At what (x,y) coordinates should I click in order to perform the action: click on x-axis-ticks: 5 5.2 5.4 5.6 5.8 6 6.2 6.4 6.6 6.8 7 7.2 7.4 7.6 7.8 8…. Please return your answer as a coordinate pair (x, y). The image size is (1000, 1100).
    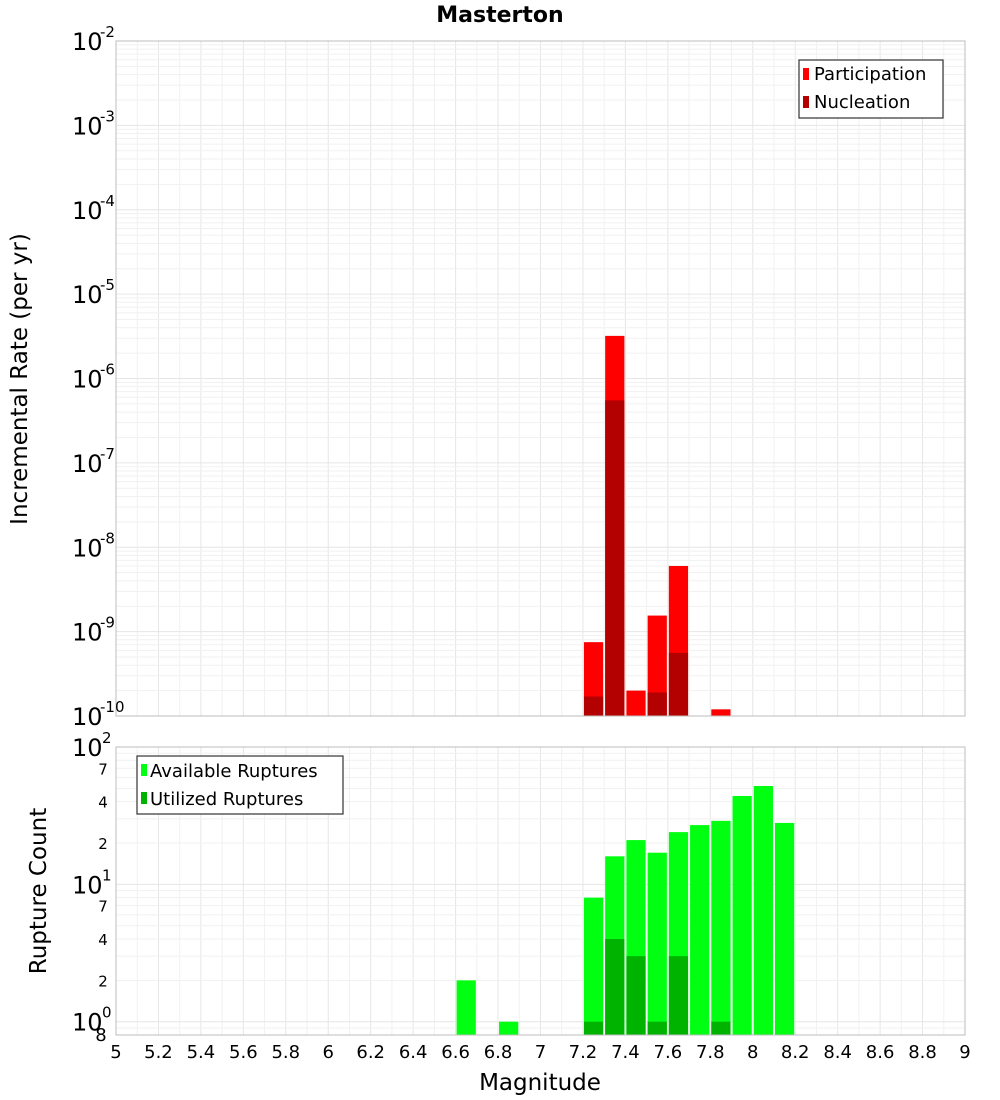
    Looking at the image, I should click on (540, 1052).